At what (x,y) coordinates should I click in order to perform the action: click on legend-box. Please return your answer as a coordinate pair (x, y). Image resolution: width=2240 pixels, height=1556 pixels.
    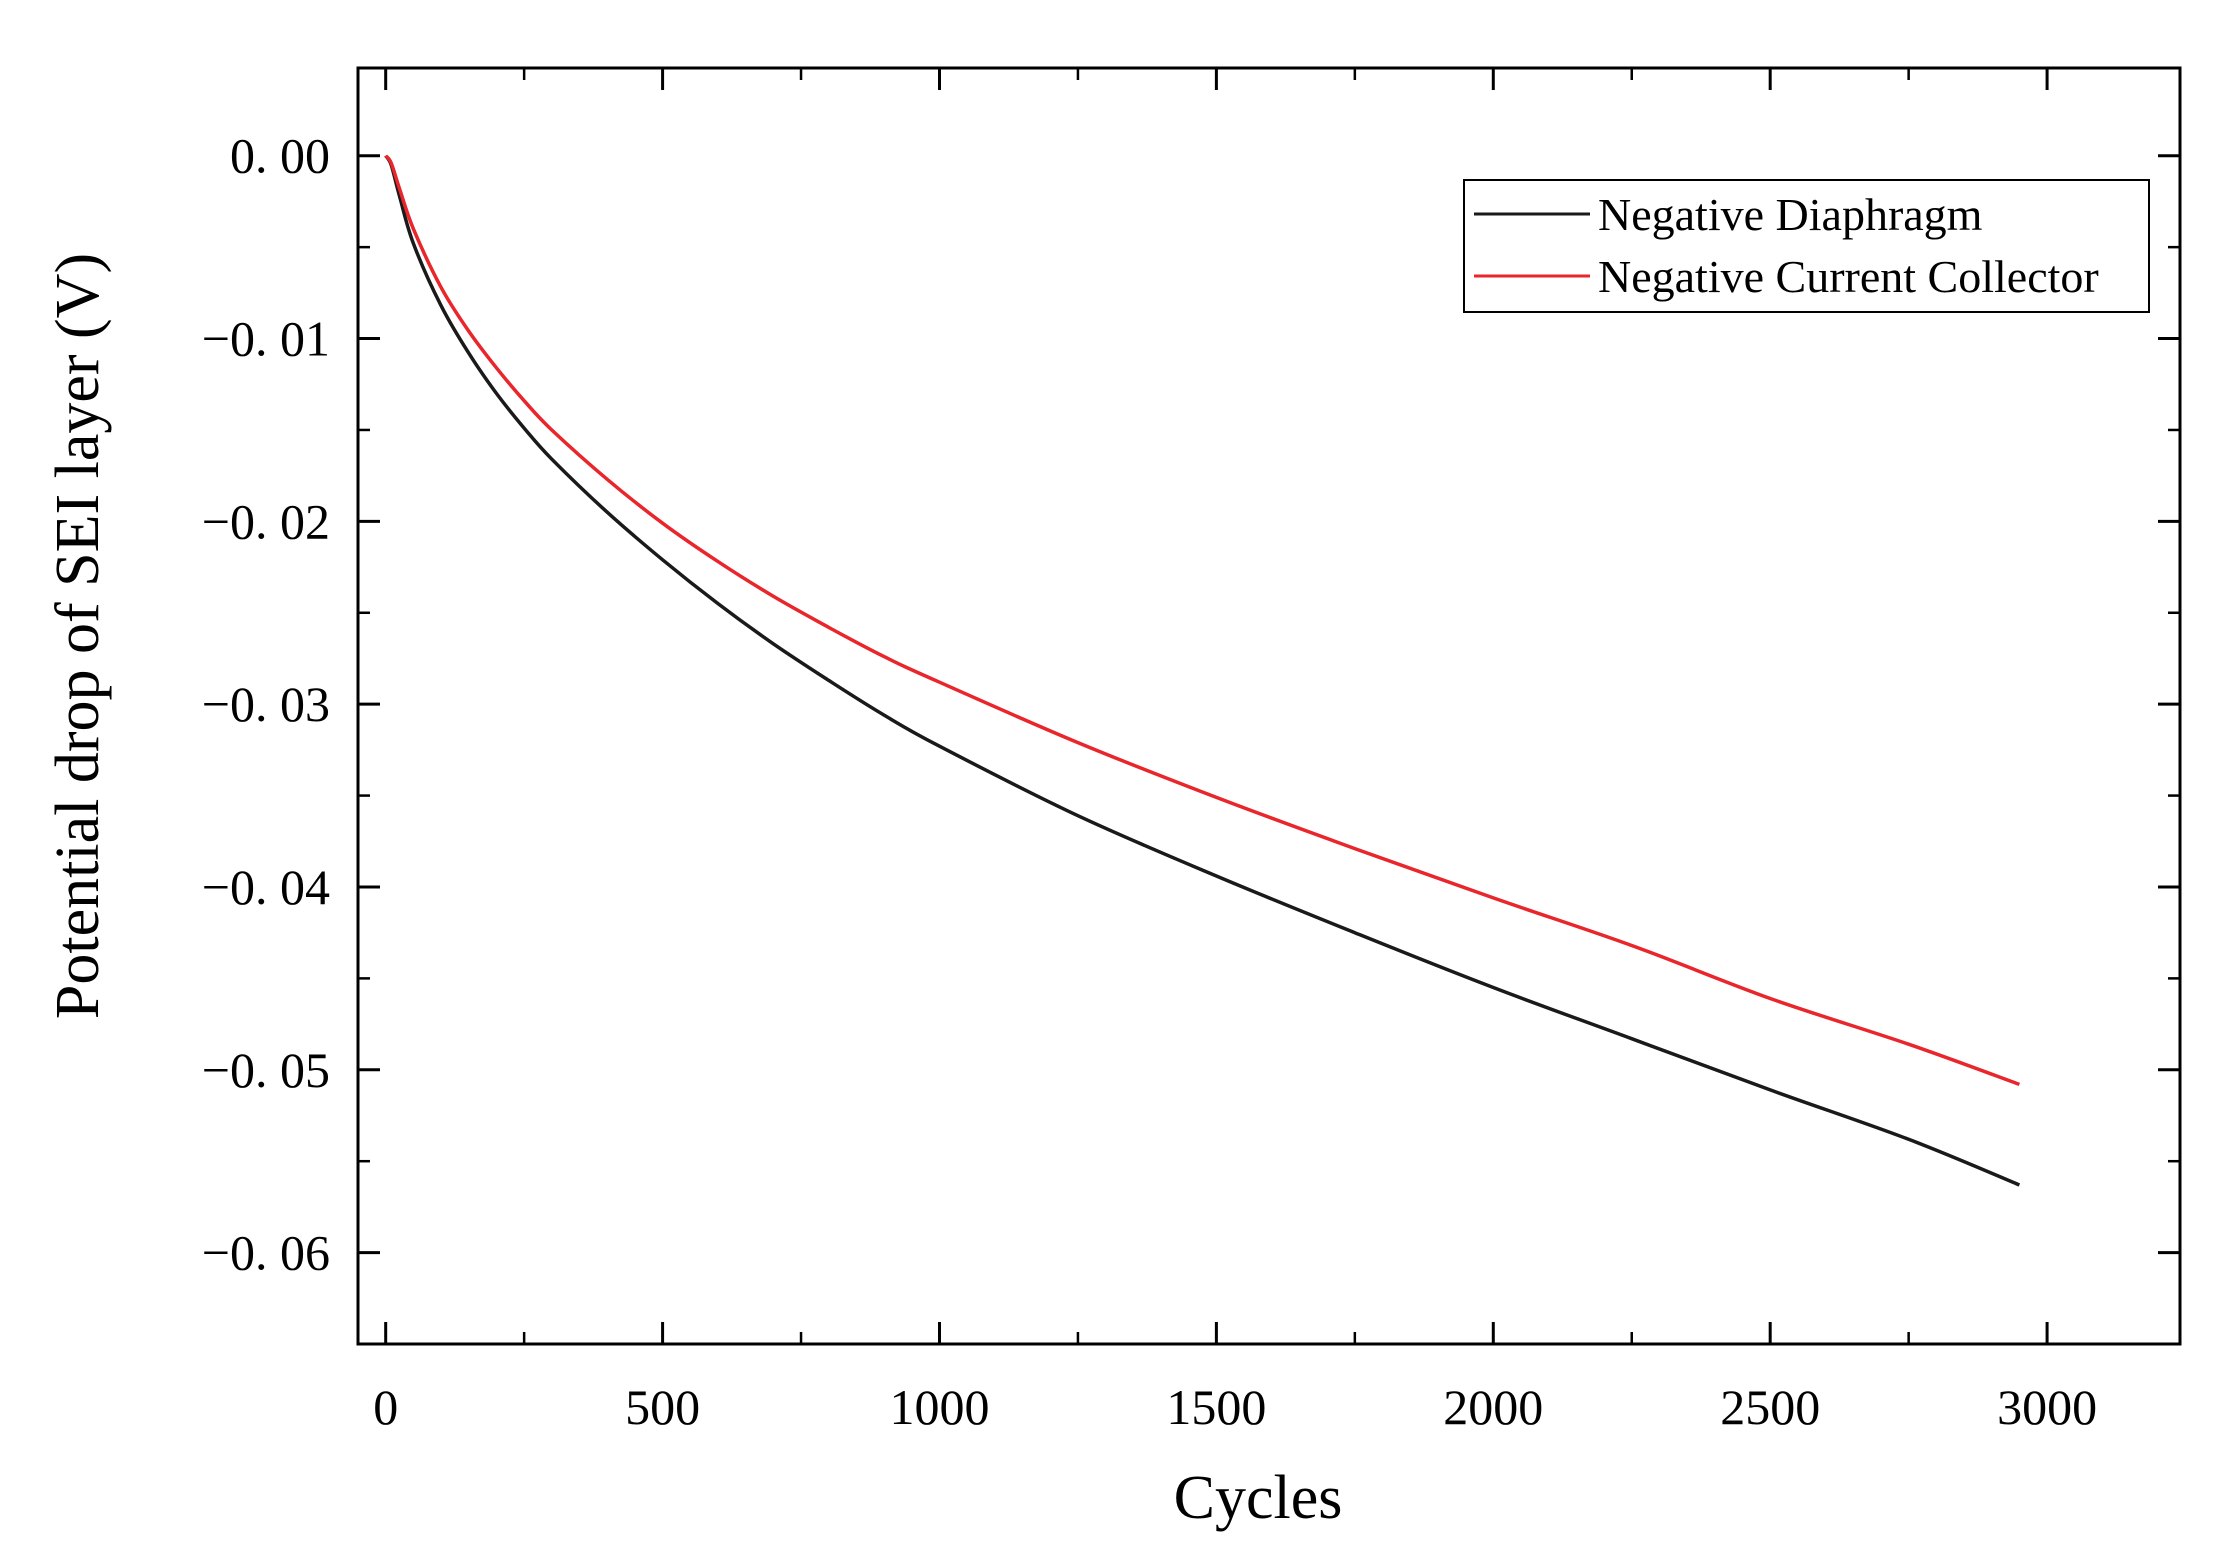
    Looking at the image, I should click on (1806, 246).